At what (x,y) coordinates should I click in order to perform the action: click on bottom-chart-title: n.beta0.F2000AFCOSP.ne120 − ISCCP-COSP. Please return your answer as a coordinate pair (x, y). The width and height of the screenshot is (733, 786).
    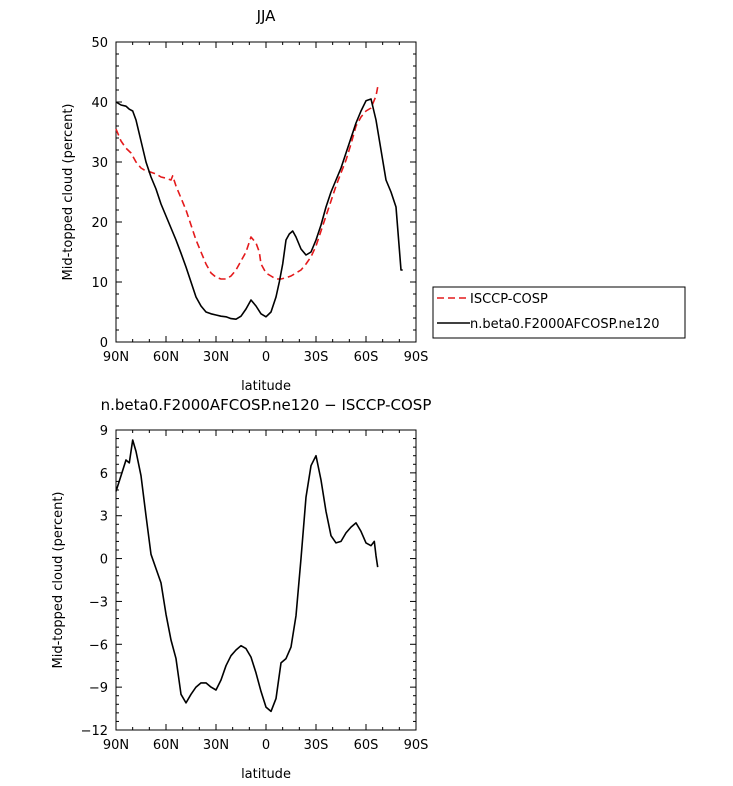
    Looking at the image, I should click on (266, 405).